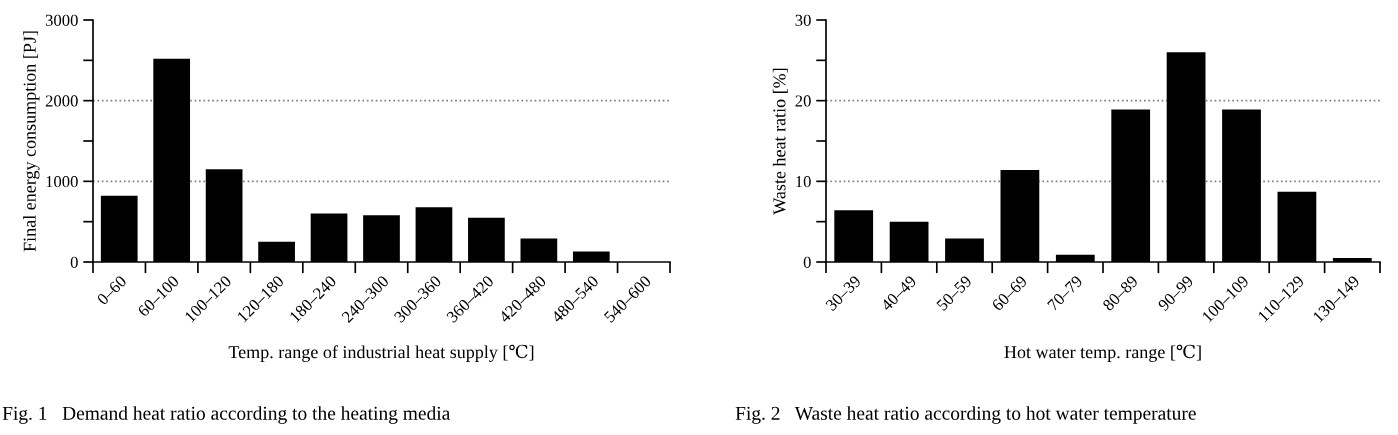 The image size is (1398, 435). I want to click on y-tick-label: 1000, so click(62, 182).